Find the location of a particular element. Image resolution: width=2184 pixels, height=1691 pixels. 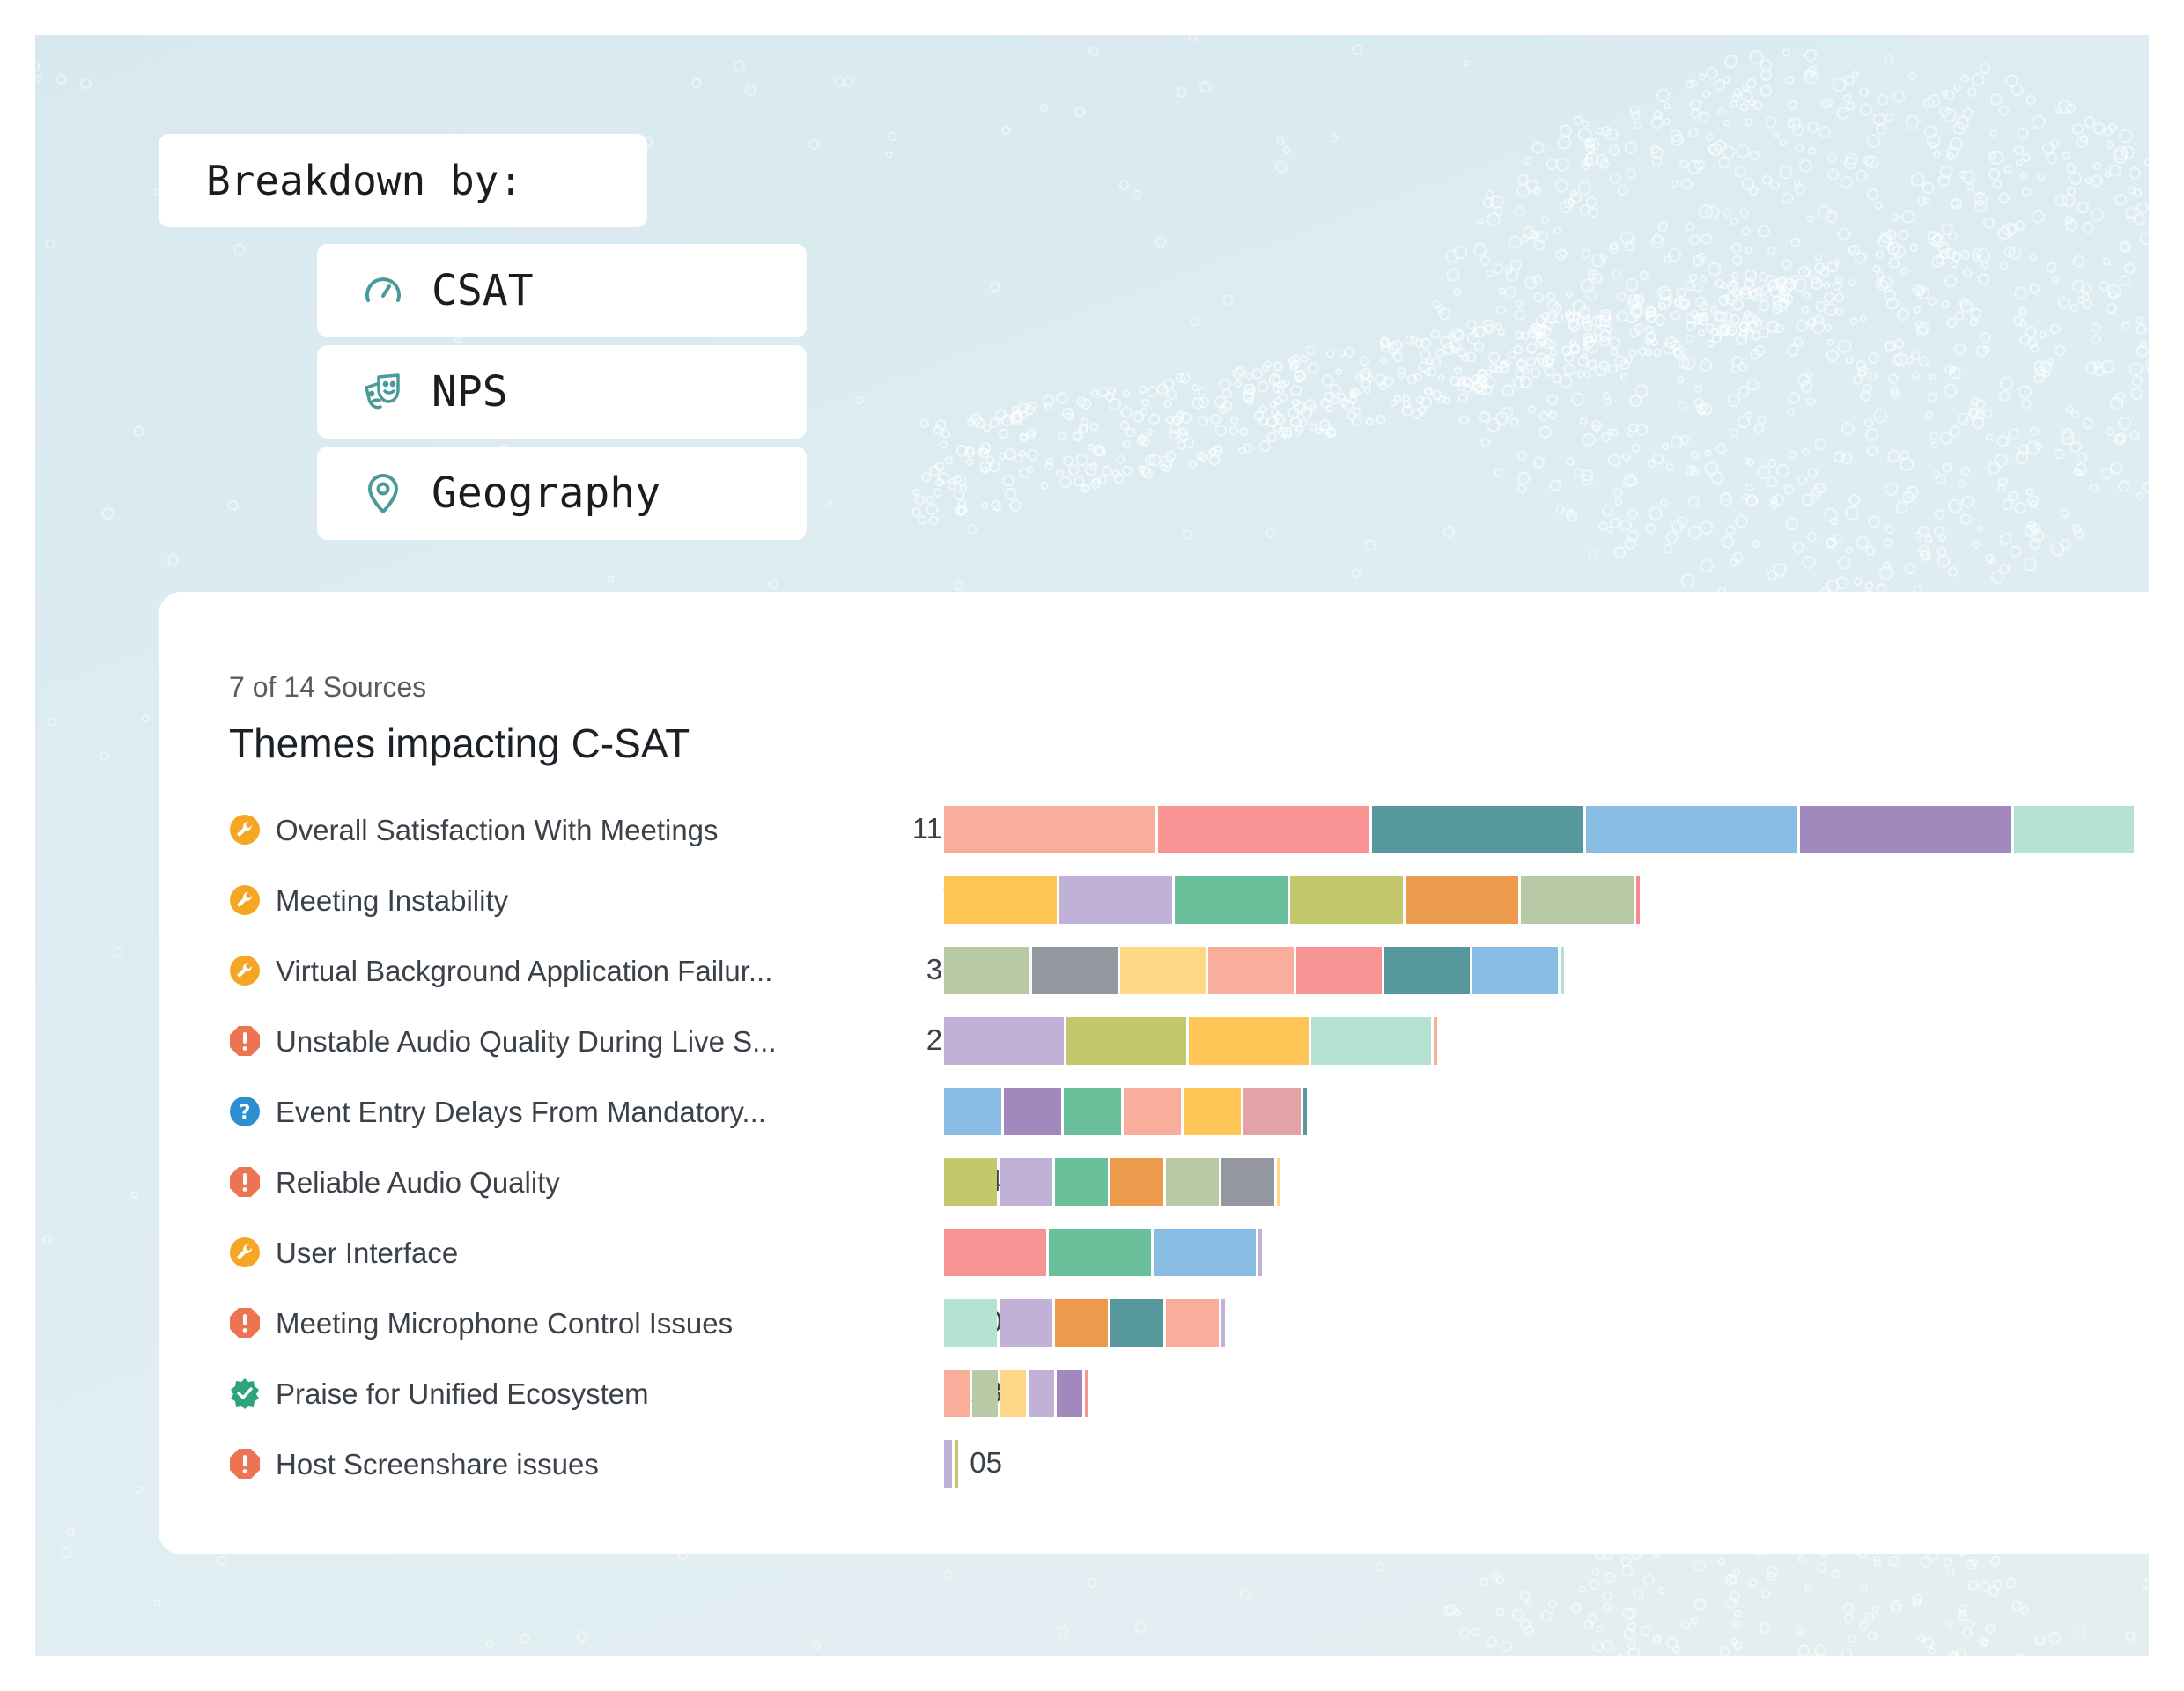

stacked-bar is located at coordinates (1017, 1393).